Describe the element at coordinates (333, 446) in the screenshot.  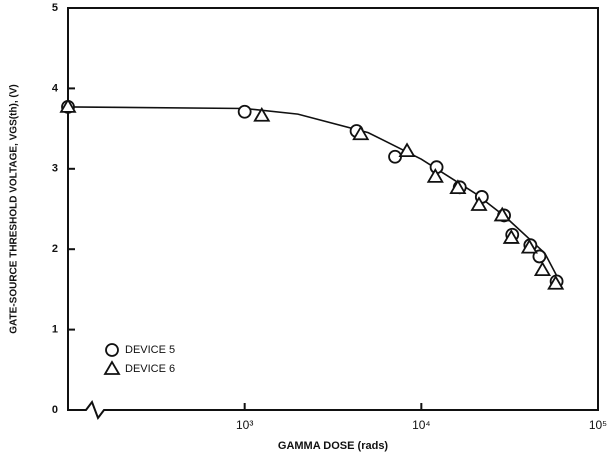
I see `x-axis-label: GAMMA DOSE (rads)` at that location.